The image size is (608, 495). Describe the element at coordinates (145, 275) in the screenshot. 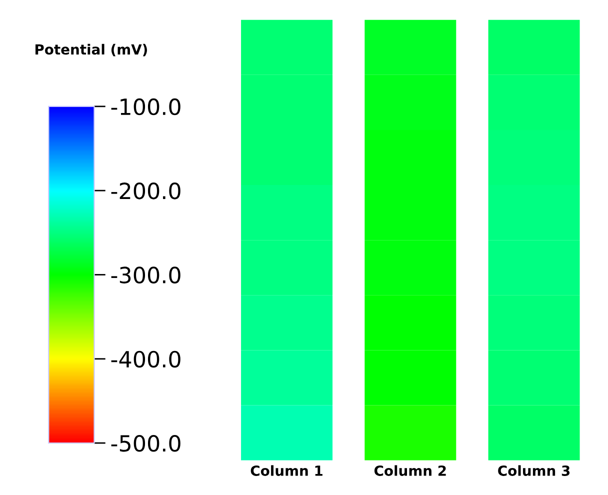

I see `color-bar-label: -300.0` at that location.